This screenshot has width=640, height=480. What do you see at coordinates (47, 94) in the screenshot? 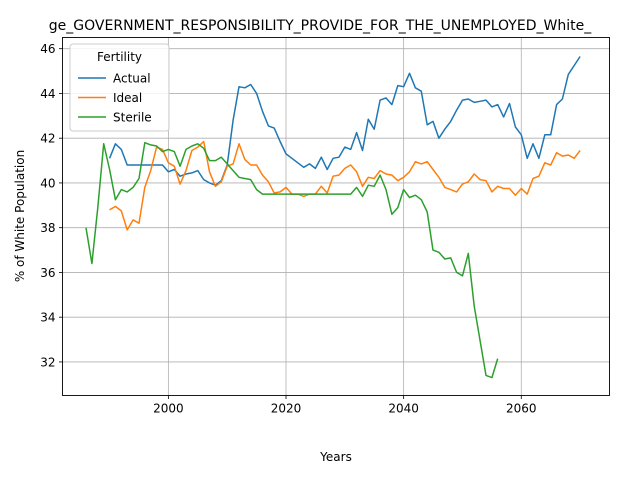
I see `y-tick-label: 44` at bounding box center [47, 94].